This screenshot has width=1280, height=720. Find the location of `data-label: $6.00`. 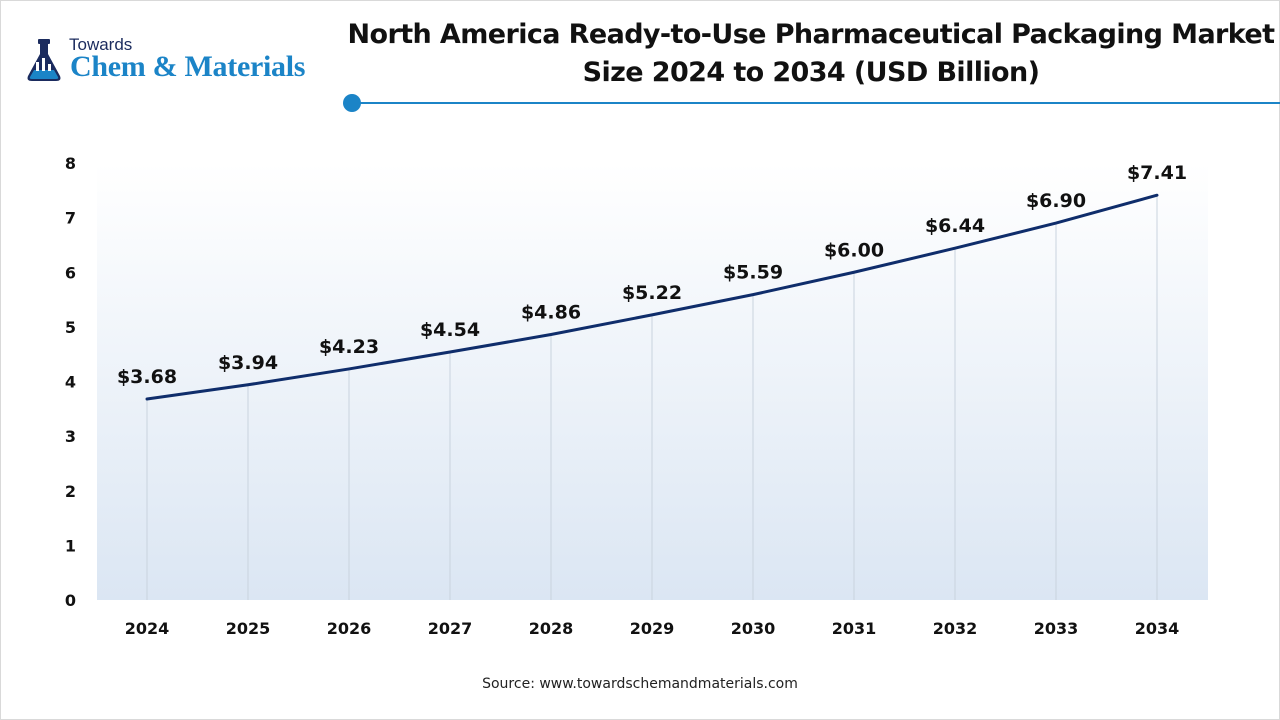

data-label: $6.00 is located at coordinates (854, 250).